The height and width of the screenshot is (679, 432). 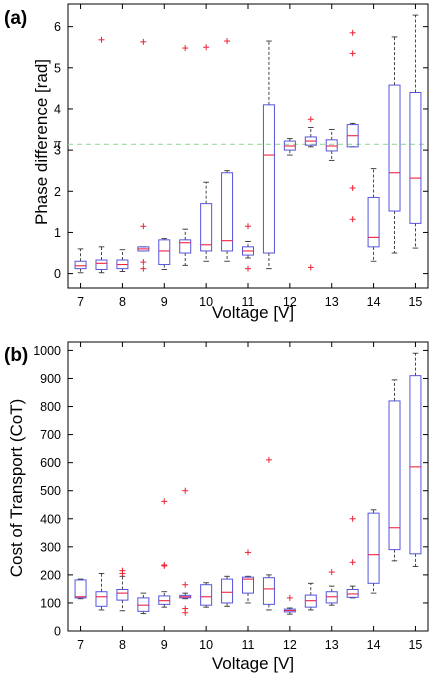 I want to click on y-tick-label: 900, so click(x=50, y=379).